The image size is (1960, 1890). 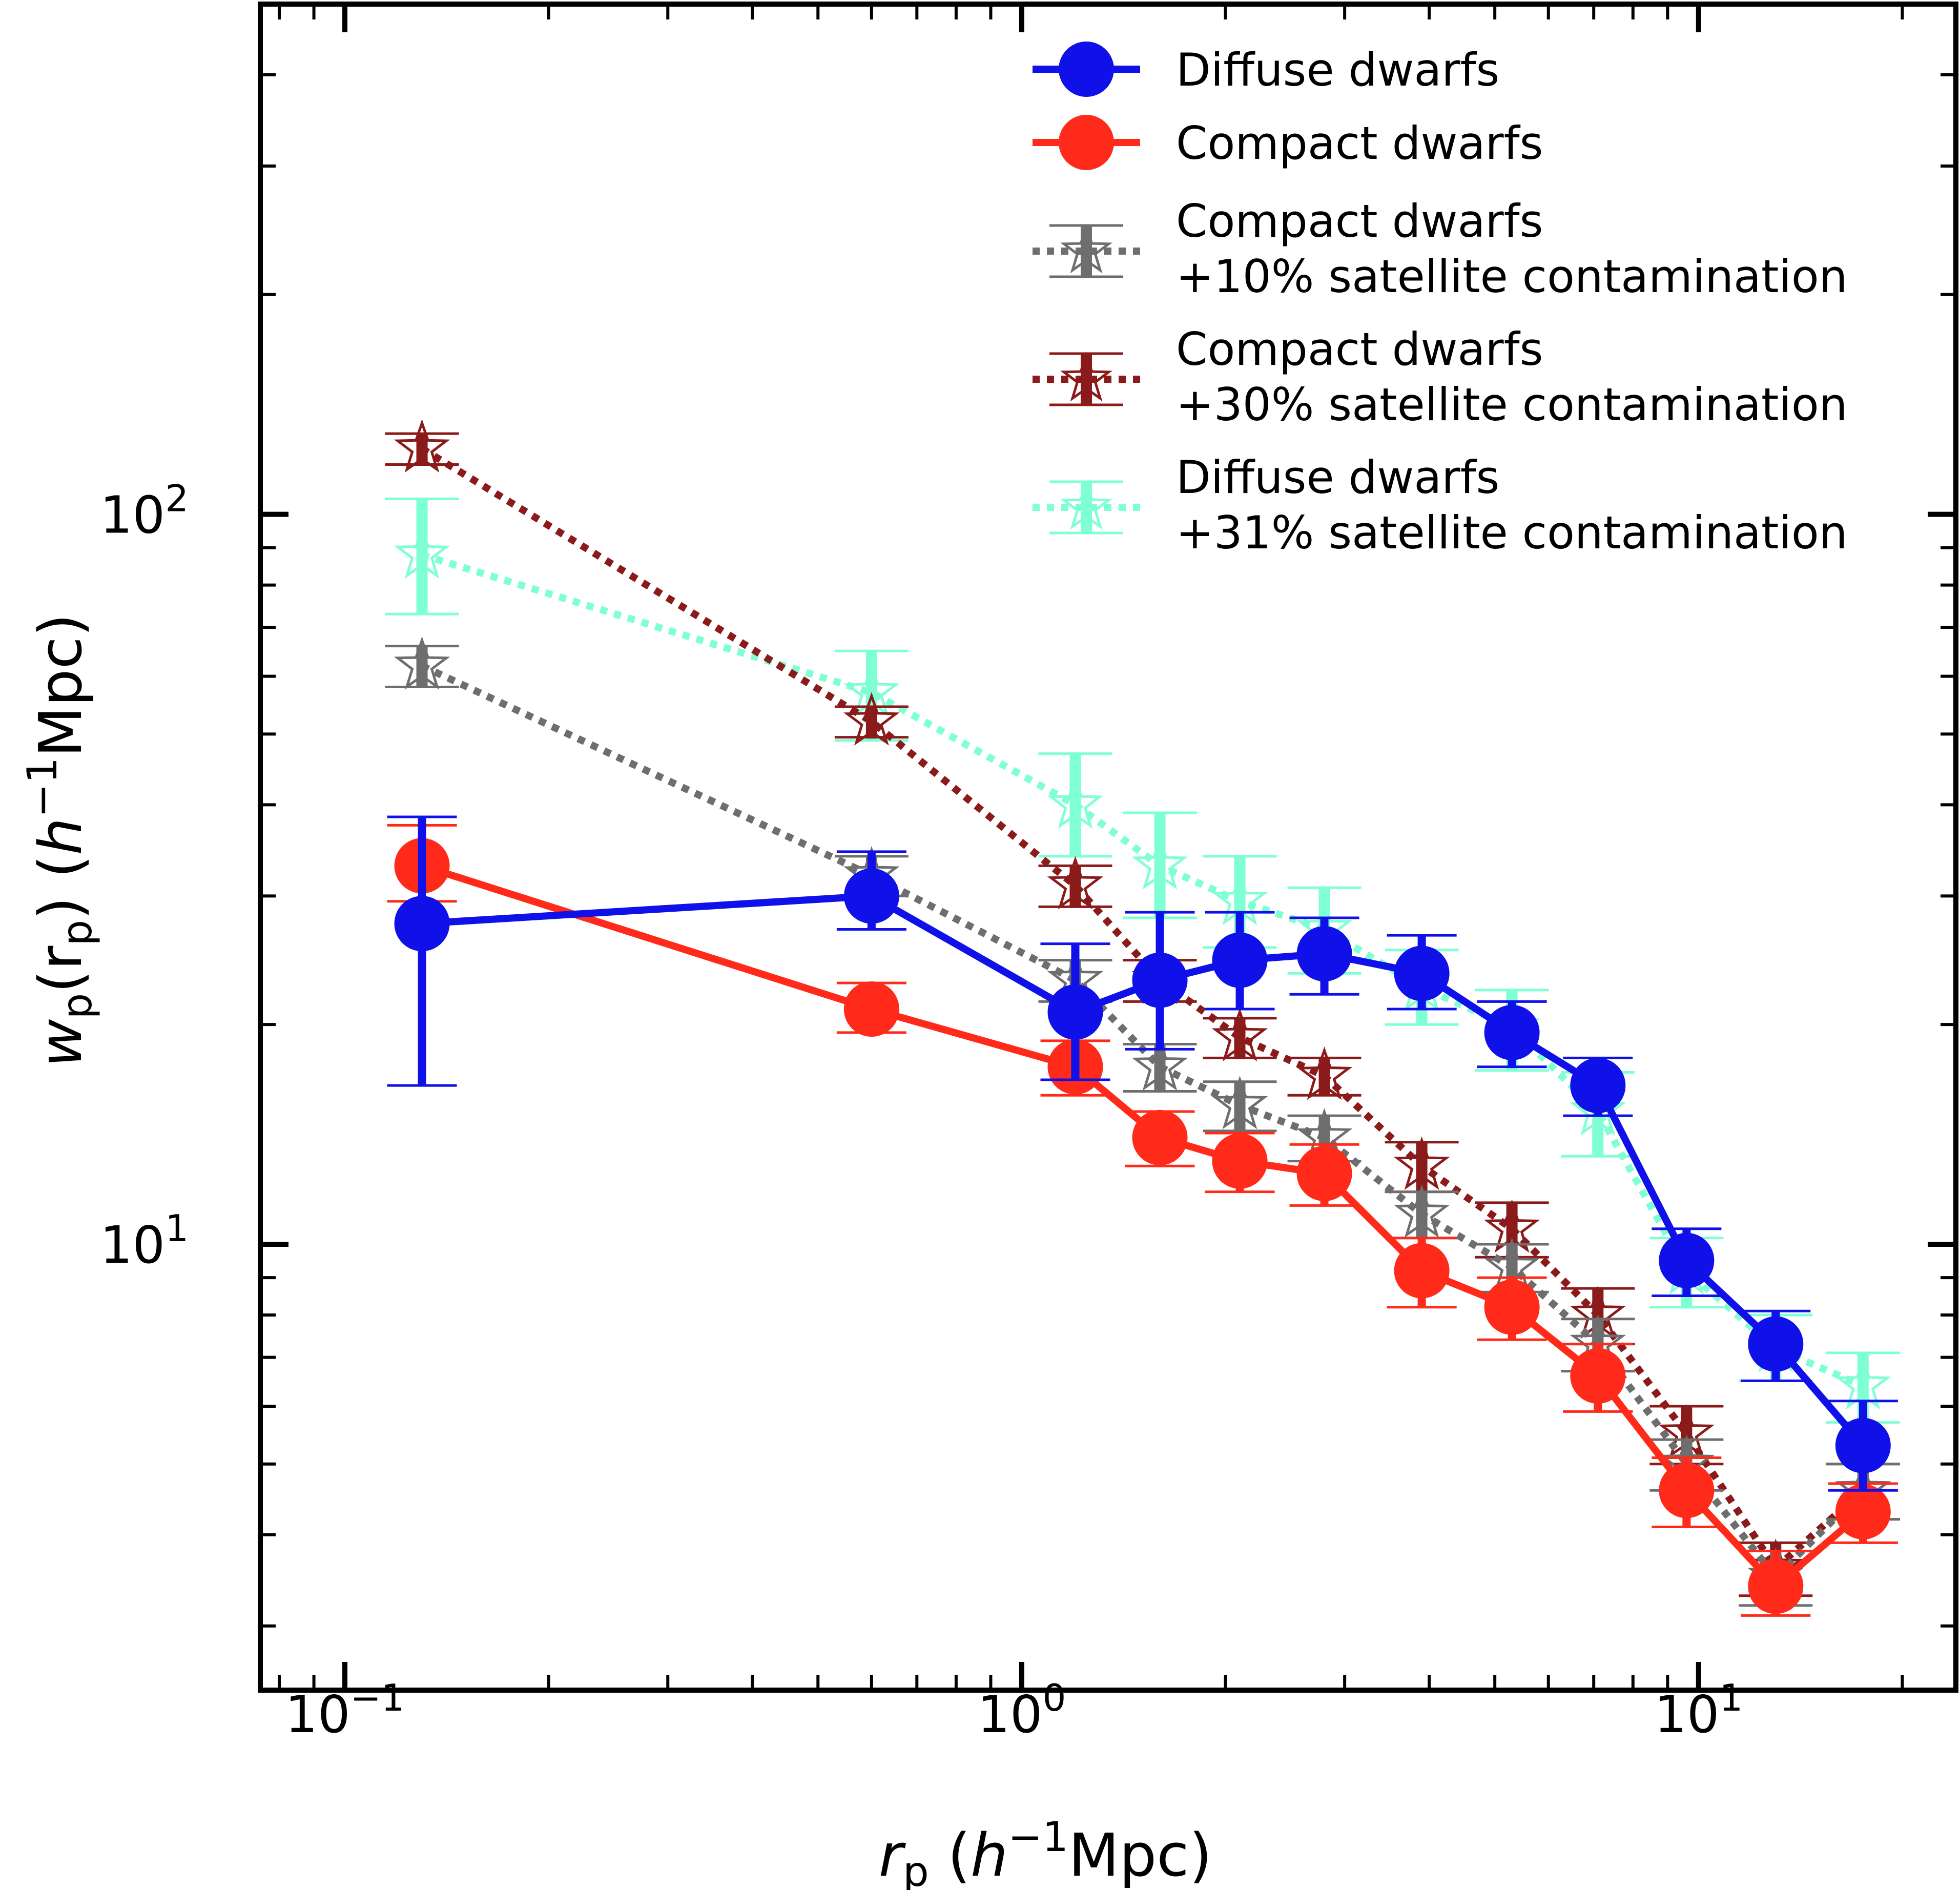 I want to click on x-tick-label-exponent: 0, so click(x=1054, y=1697).